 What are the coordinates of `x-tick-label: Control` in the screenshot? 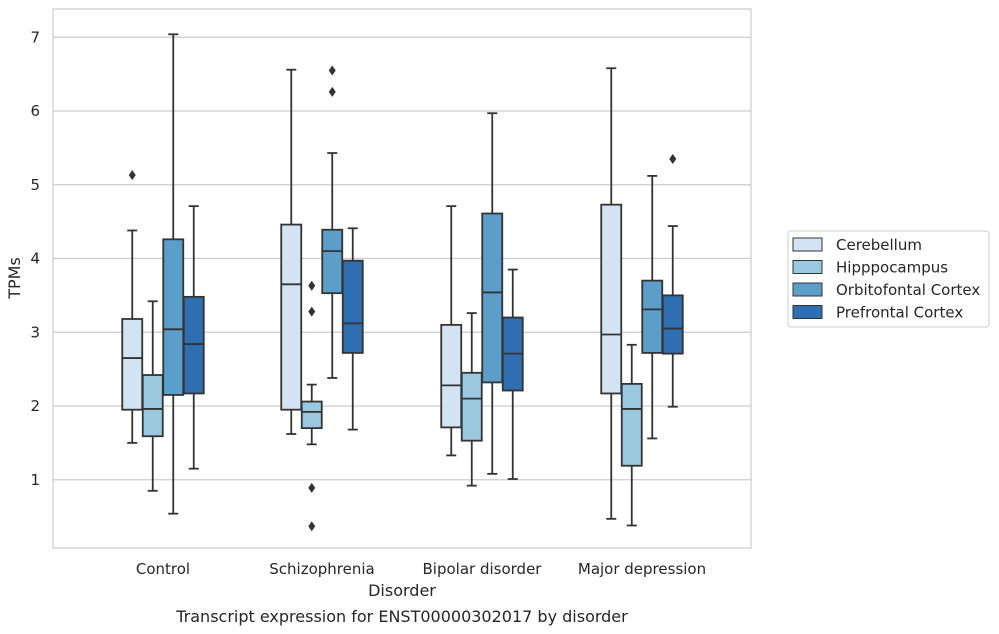 It's located at (163, 569).